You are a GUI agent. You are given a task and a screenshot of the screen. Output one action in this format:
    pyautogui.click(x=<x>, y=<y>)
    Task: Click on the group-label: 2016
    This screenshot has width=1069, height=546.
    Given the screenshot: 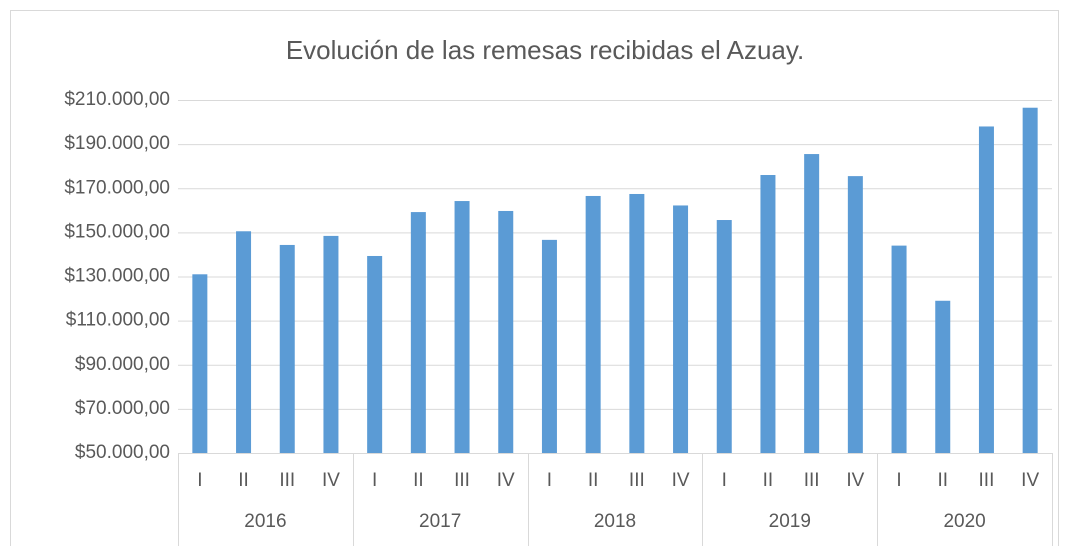 What is the action you would take?
    pyautogui.click(x=265, y=521)
    